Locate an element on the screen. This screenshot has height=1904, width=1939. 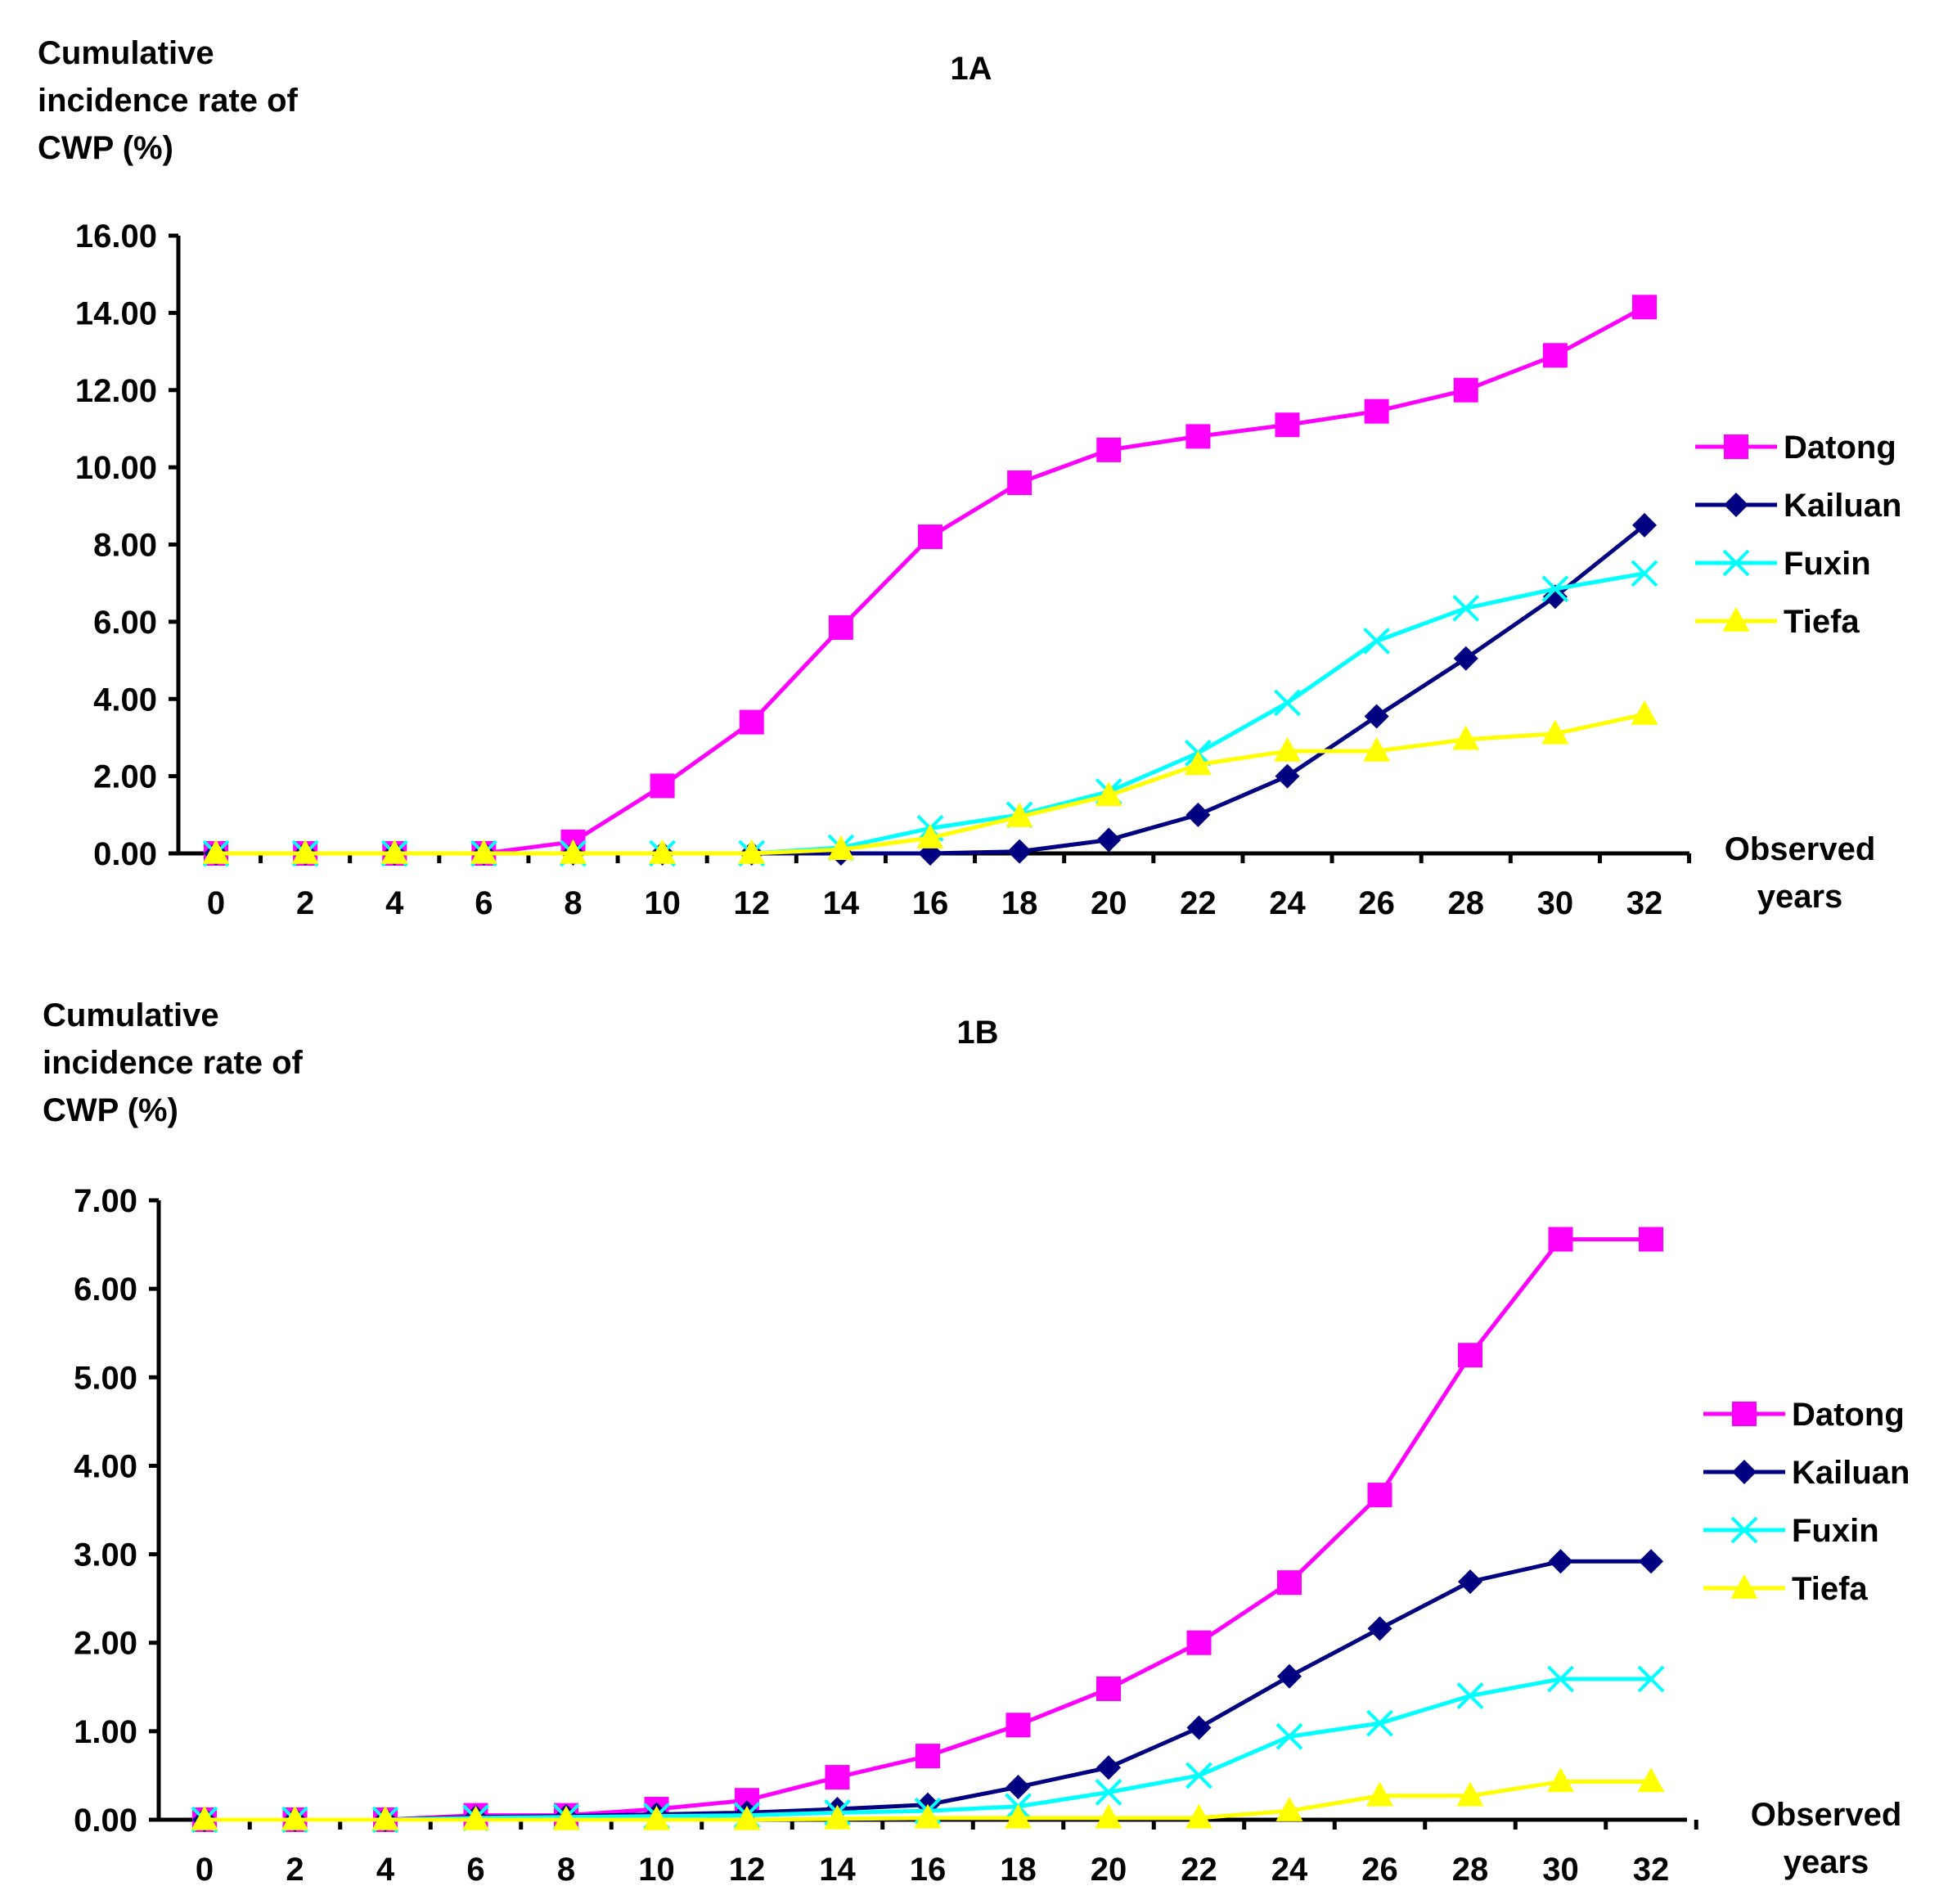
x-tick-label: 8 is located at coordinates (566, 1870).